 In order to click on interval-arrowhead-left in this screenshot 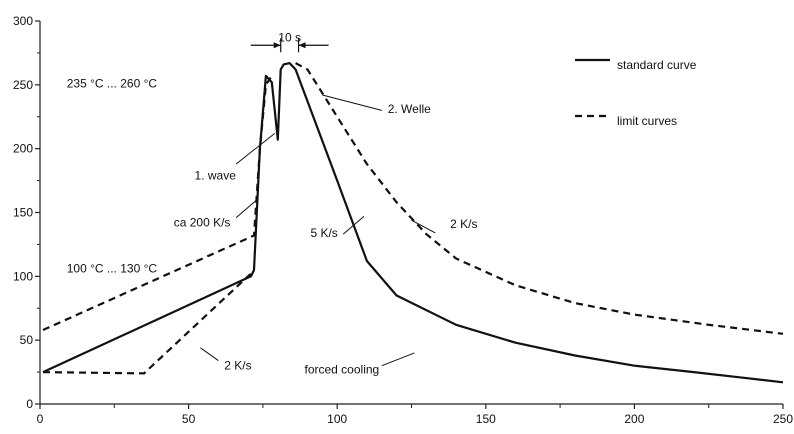, I will do `click(277, 45)`.